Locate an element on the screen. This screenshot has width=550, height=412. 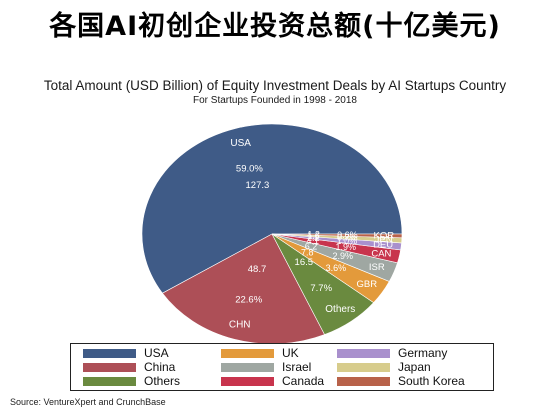
slice-value-gbr: 7.8 is located at coordinates (307, 253).